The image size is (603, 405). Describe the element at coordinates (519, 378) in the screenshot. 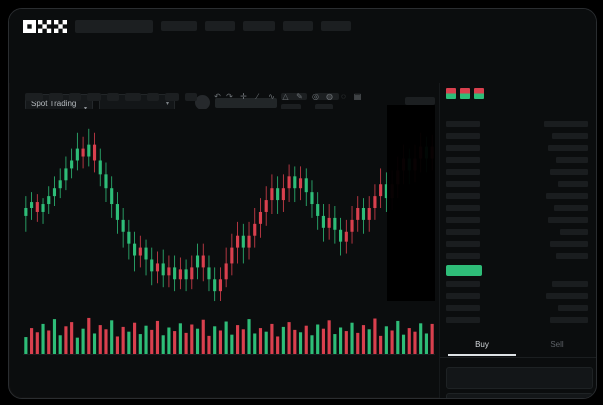

I see `price-input` at that location.